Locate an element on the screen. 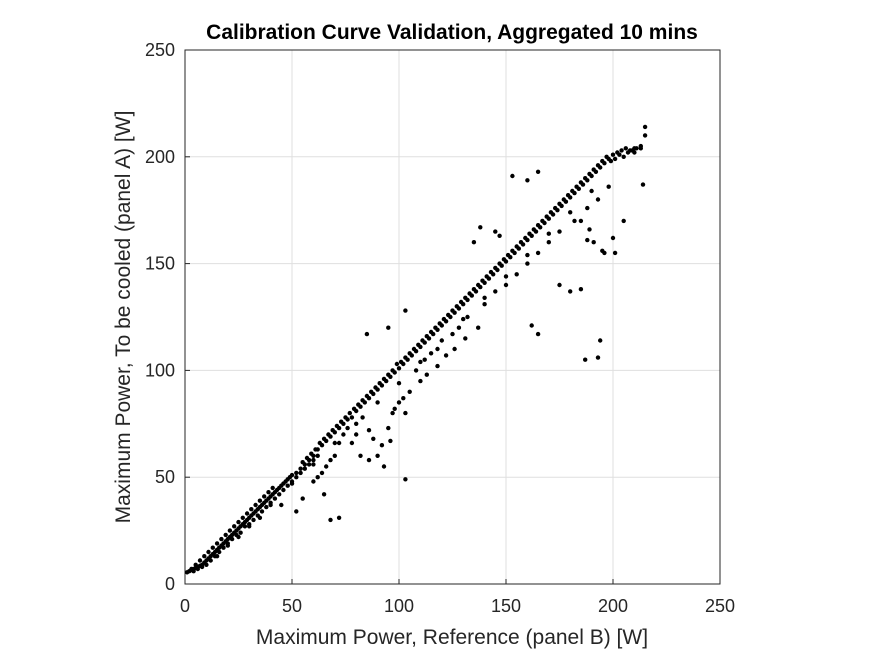 This screenshot has width=875, height=661. y-tick-label: 200 is located at coordinates (160, 157).